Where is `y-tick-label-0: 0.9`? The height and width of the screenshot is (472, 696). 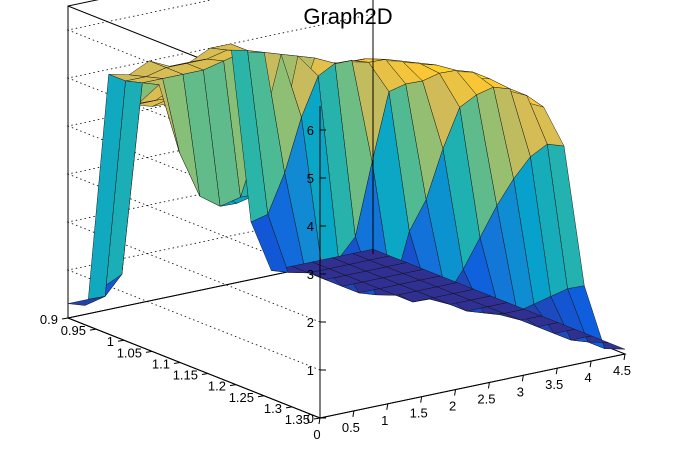 y-tick-label-0: 0.9 is located at coordinates (49, 319).